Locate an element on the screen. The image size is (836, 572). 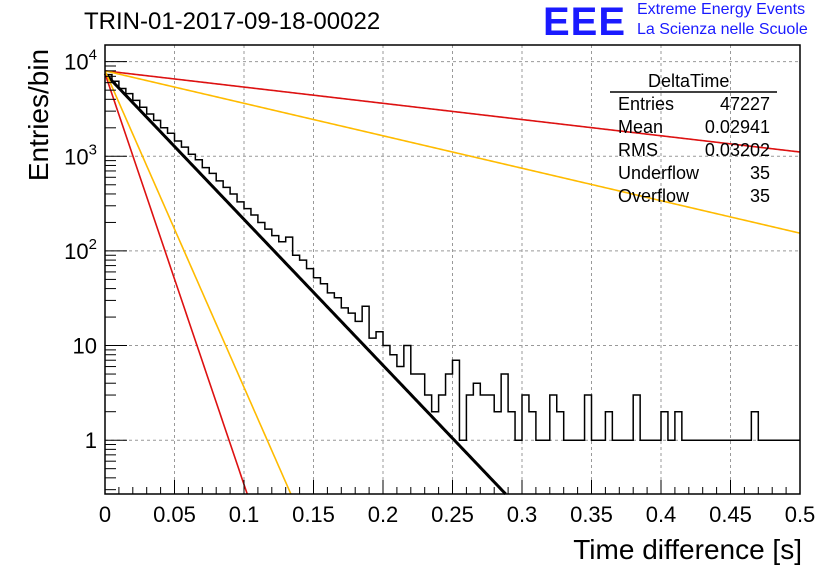
logo-line-1: Extreme Energy Events is located at coordinates (721, 9).